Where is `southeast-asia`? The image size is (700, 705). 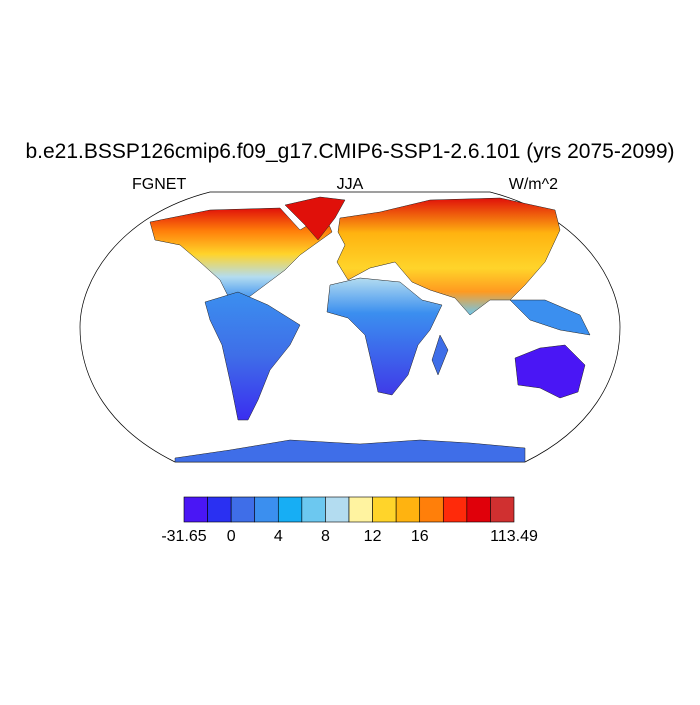 southeast-asia is located at coordinates (550, 317).